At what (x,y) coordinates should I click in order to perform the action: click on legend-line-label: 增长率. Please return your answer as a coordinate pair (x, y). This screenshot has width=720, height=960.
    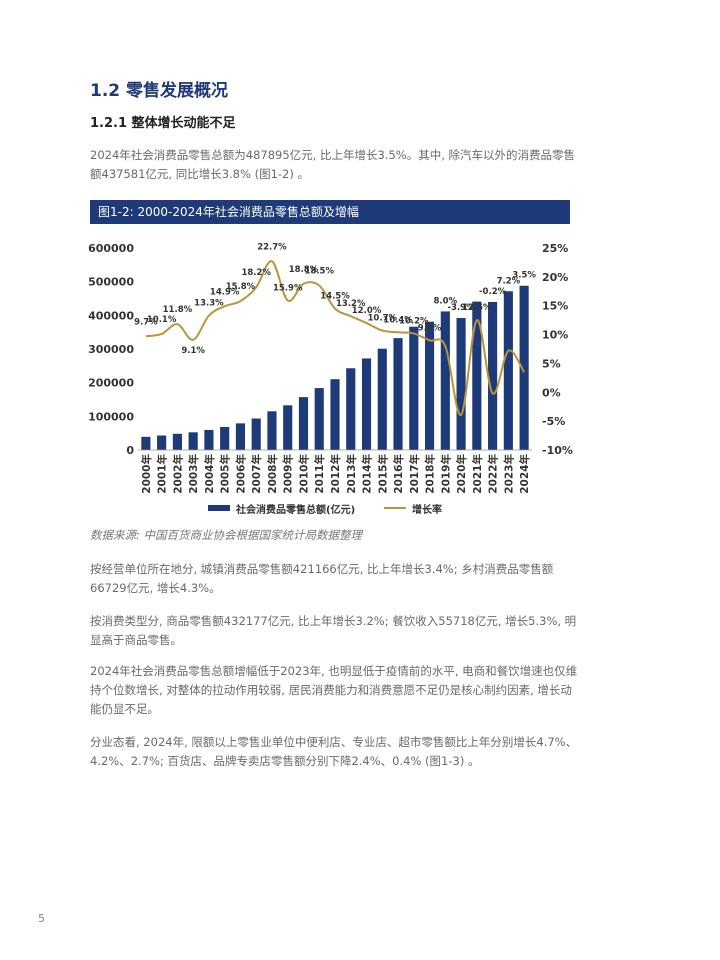
    Looking at the image, I should click on (427, 509).